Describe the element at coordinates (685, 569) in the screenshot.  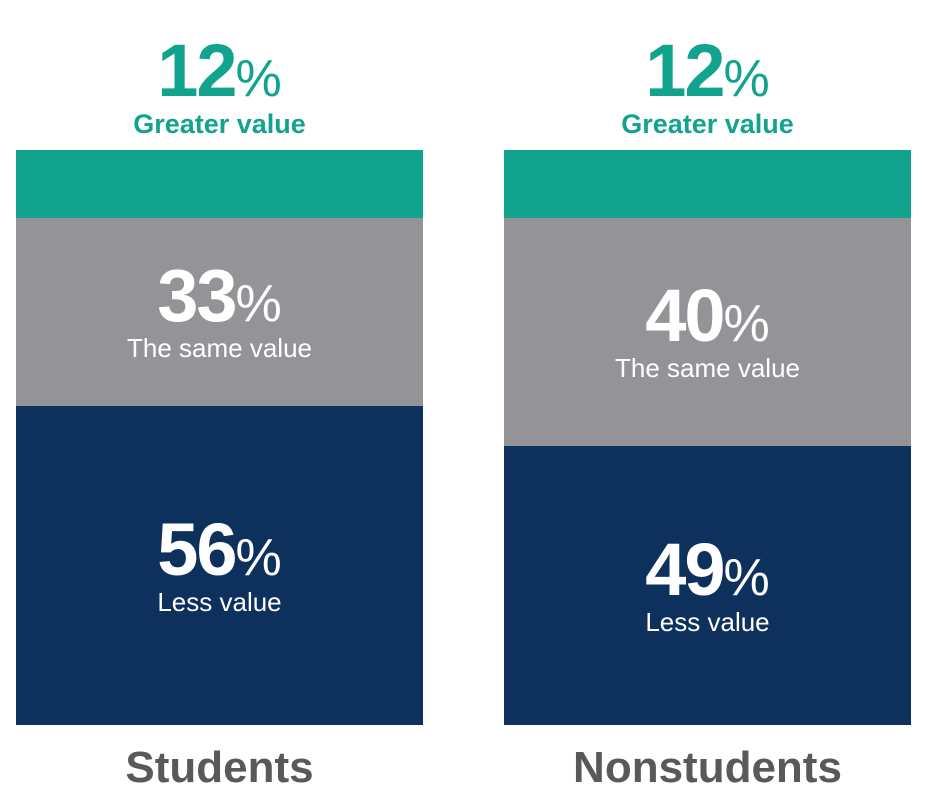
I see `value-number: 49` at that location.